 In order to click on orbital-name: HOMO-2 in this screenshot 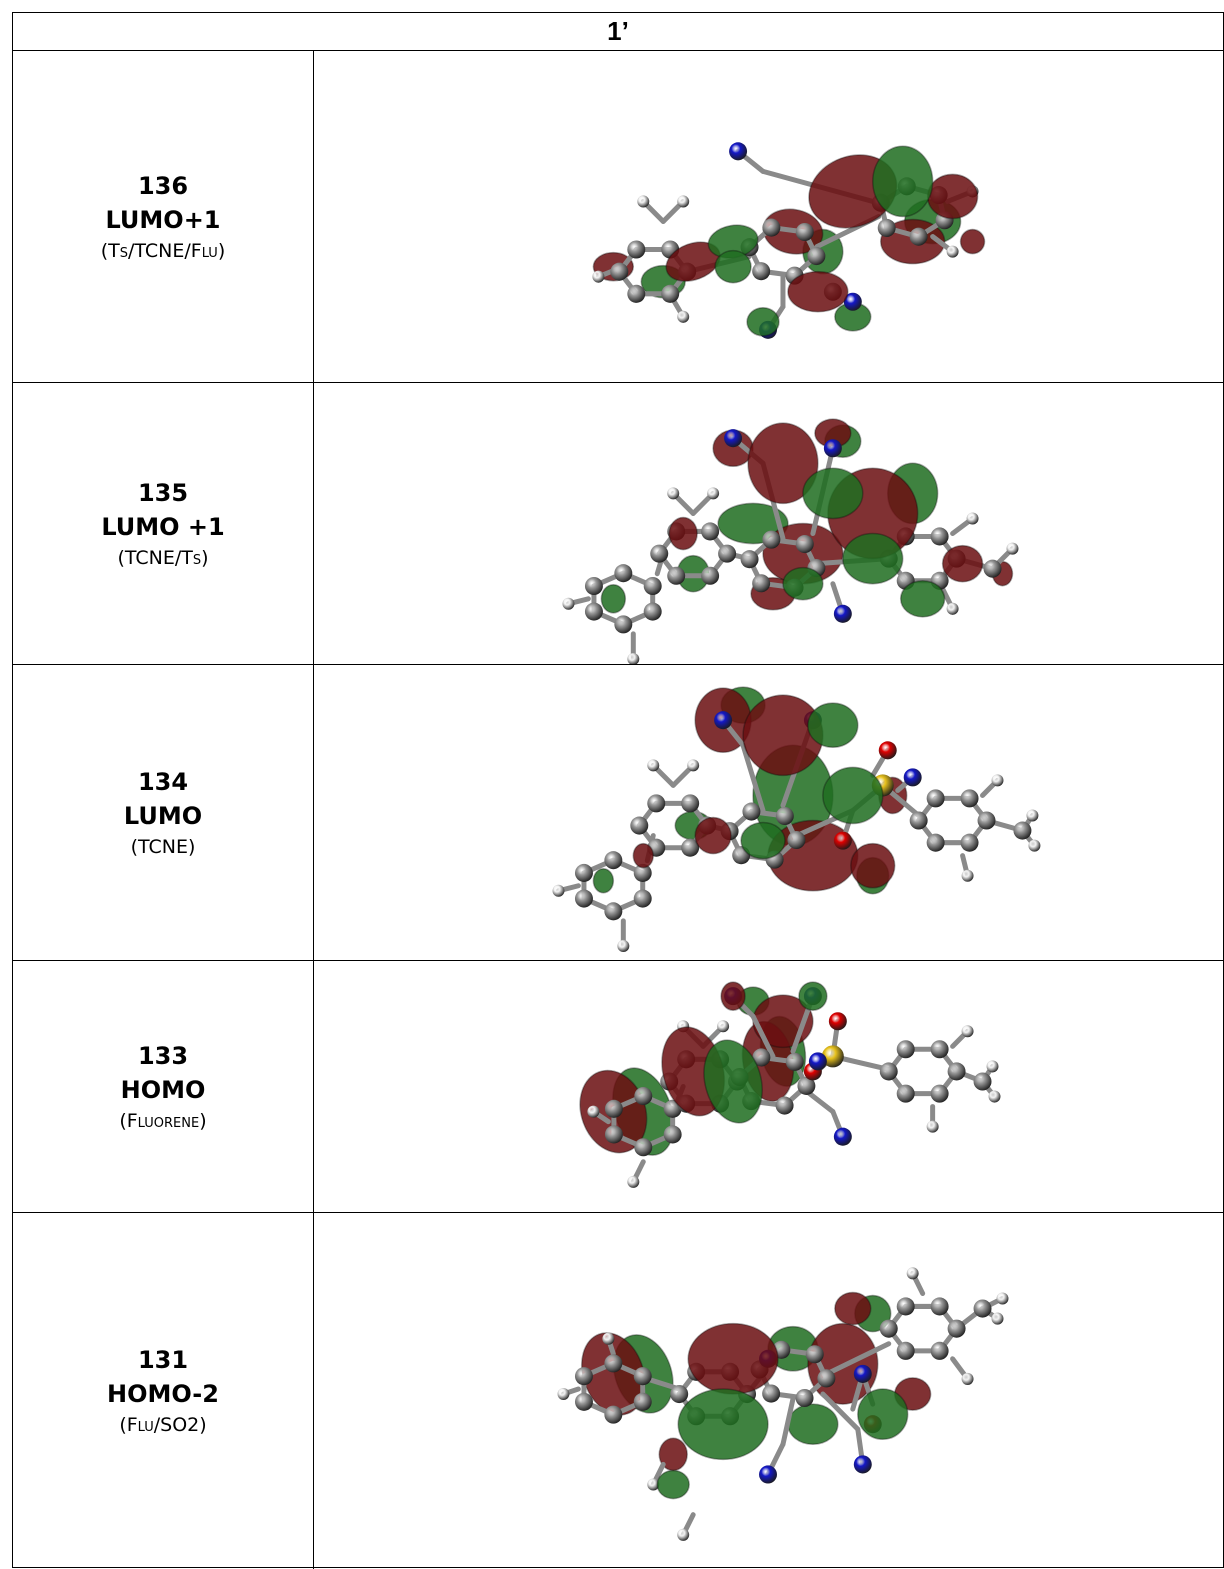, I will do `click(163, 1394)`.